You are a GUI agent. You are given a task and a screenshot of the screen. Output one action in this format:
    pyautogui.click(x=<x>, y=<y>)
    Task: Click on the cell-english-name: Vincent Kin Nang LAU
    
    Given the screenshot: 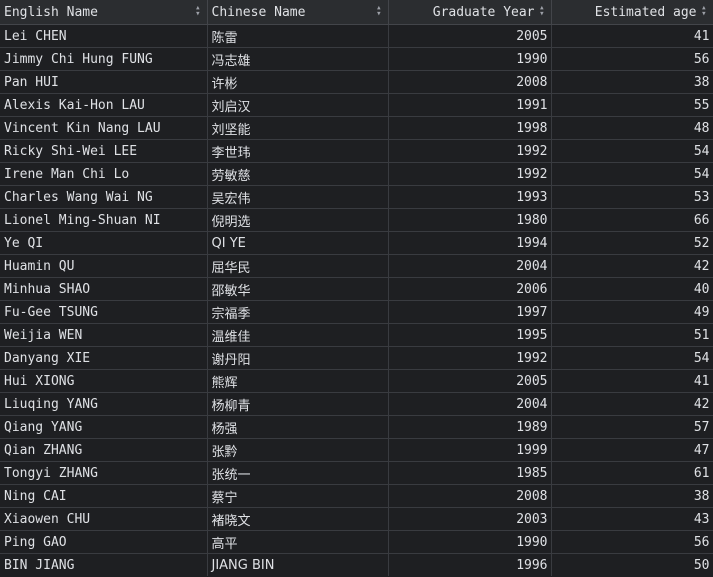 What is the action you would take?
    pyautogui.click(x=104, y=128)
    